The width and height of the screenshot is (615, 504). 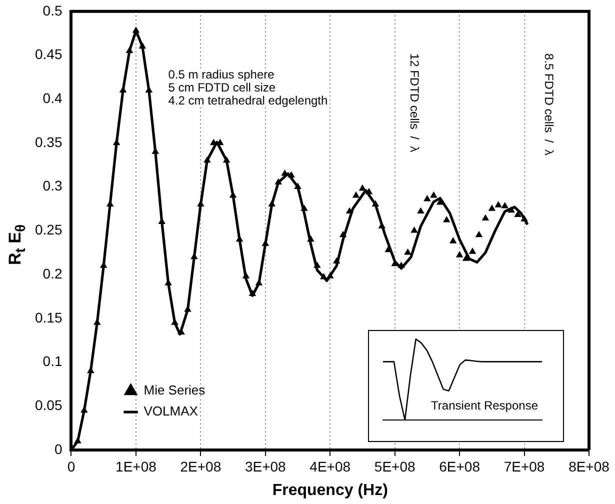 What do you see at coordinates (459, 466) in the screenshot?
I see `x-tick-label: 6E+08` at bounding box center [459, 466].